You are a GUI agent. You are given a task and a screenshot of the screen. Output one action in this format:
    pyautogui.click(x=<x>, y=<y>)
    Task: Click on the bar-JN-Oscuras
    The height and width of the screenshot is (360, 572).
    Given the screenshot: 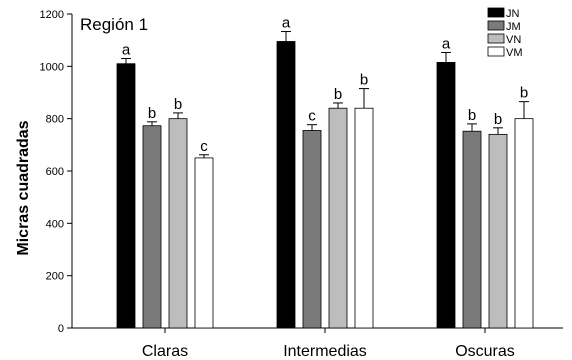 What is the action you would take?
    pyautogui.click(x=446, y=195)
    